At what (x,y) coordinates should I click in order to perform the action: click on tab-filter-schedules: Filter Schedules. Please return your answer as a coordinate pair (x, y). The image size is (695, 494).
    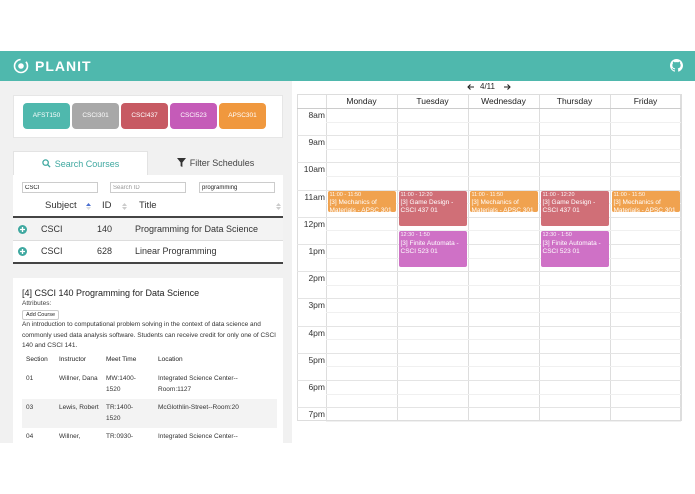
    Looking at the image, I should click on (215, 163).